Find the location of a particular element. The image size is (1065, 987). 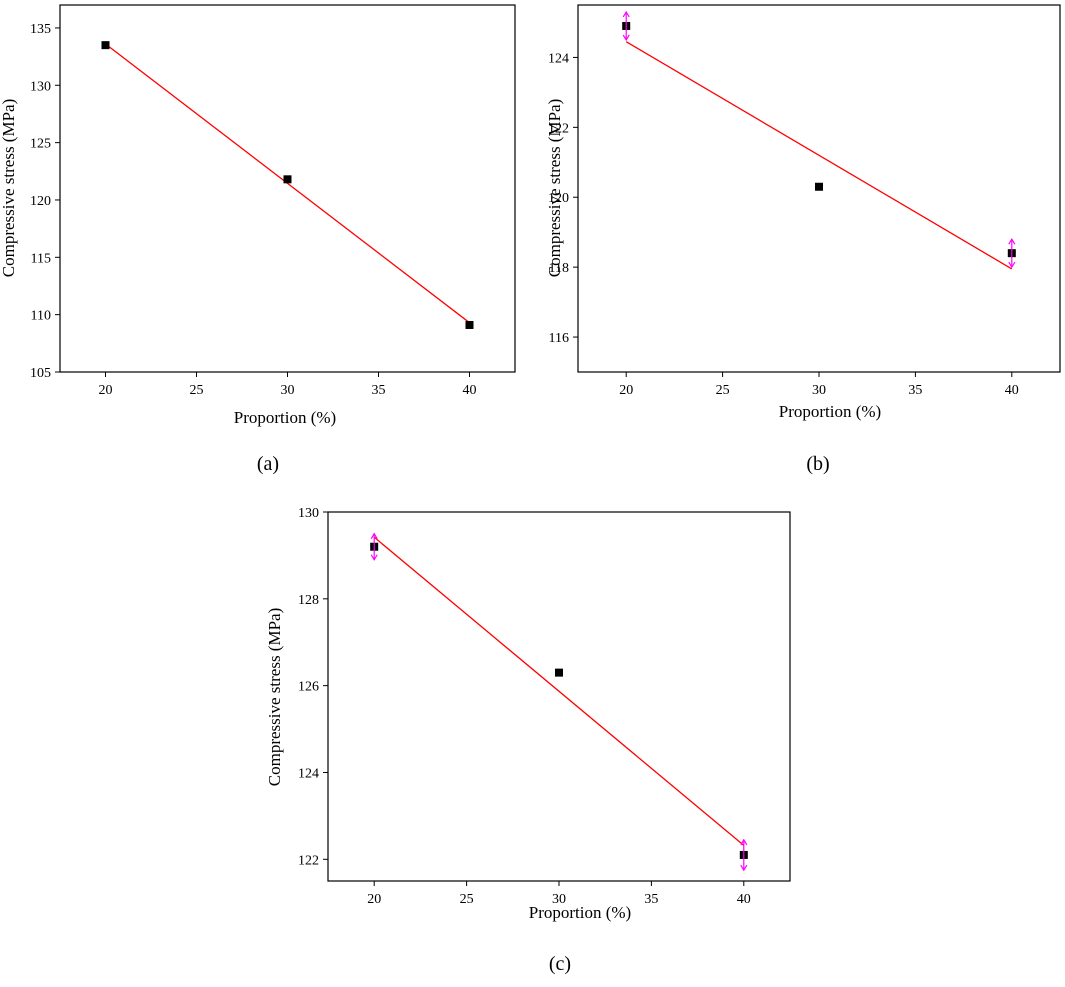

panel-caption: (a) is located at coordinates (268, 464).